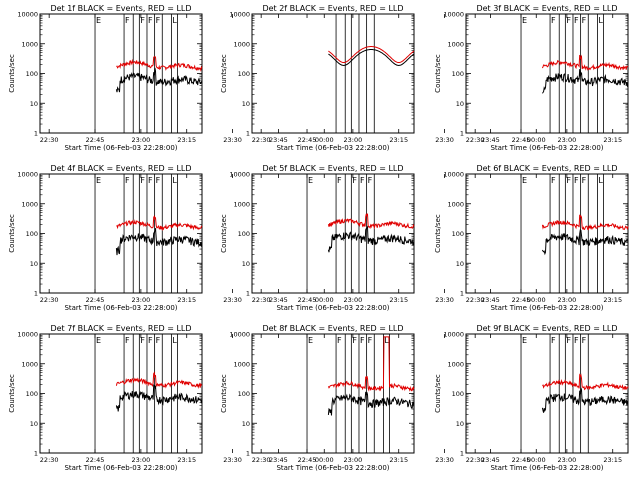 This screenshot has height=480, width=640. Describe the element at coordinates (159, 398) in the screenshot. I see `events-series` at that location.